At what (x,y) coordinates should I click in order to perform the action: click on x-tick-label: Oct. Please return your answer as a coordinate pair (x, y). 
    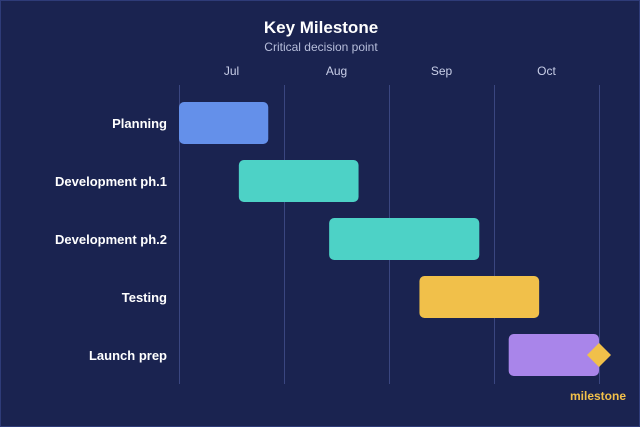
    Looking at the image, I should click on (546, 71).